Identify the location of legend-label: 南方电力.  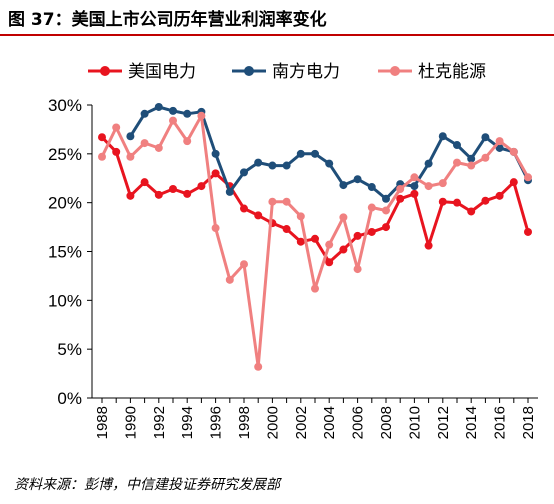
(306, 72).